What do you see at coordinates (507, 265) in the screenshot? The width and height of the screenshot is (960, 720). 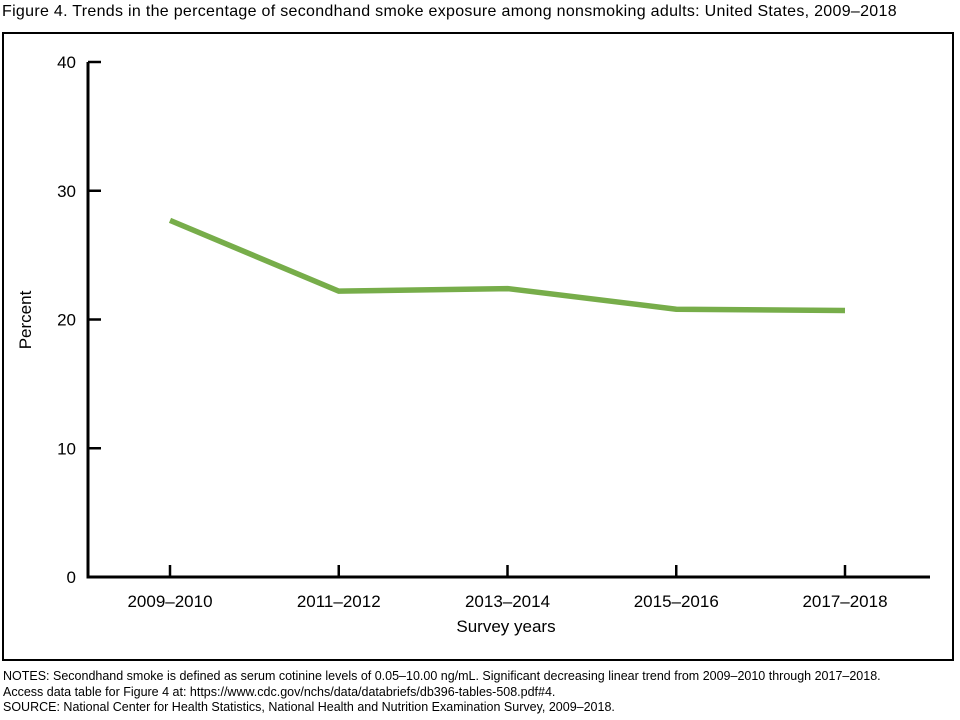 I see `trend-line` at bounding box center [507, 265].